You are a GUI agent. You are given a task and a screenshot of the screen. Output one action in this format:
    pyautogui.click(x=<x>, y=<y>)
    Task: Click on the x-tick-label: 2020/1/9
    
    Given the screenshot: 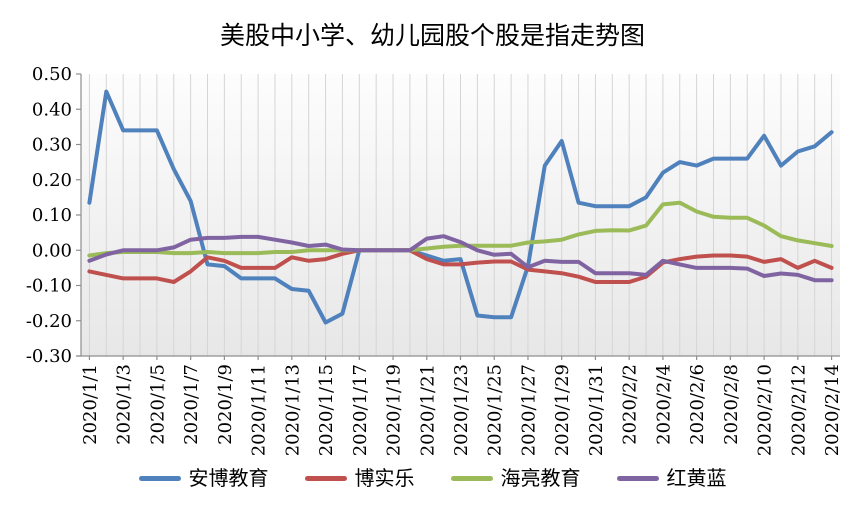 What is the action you would take?
    pyautogui.click(x=225, y=404)
    